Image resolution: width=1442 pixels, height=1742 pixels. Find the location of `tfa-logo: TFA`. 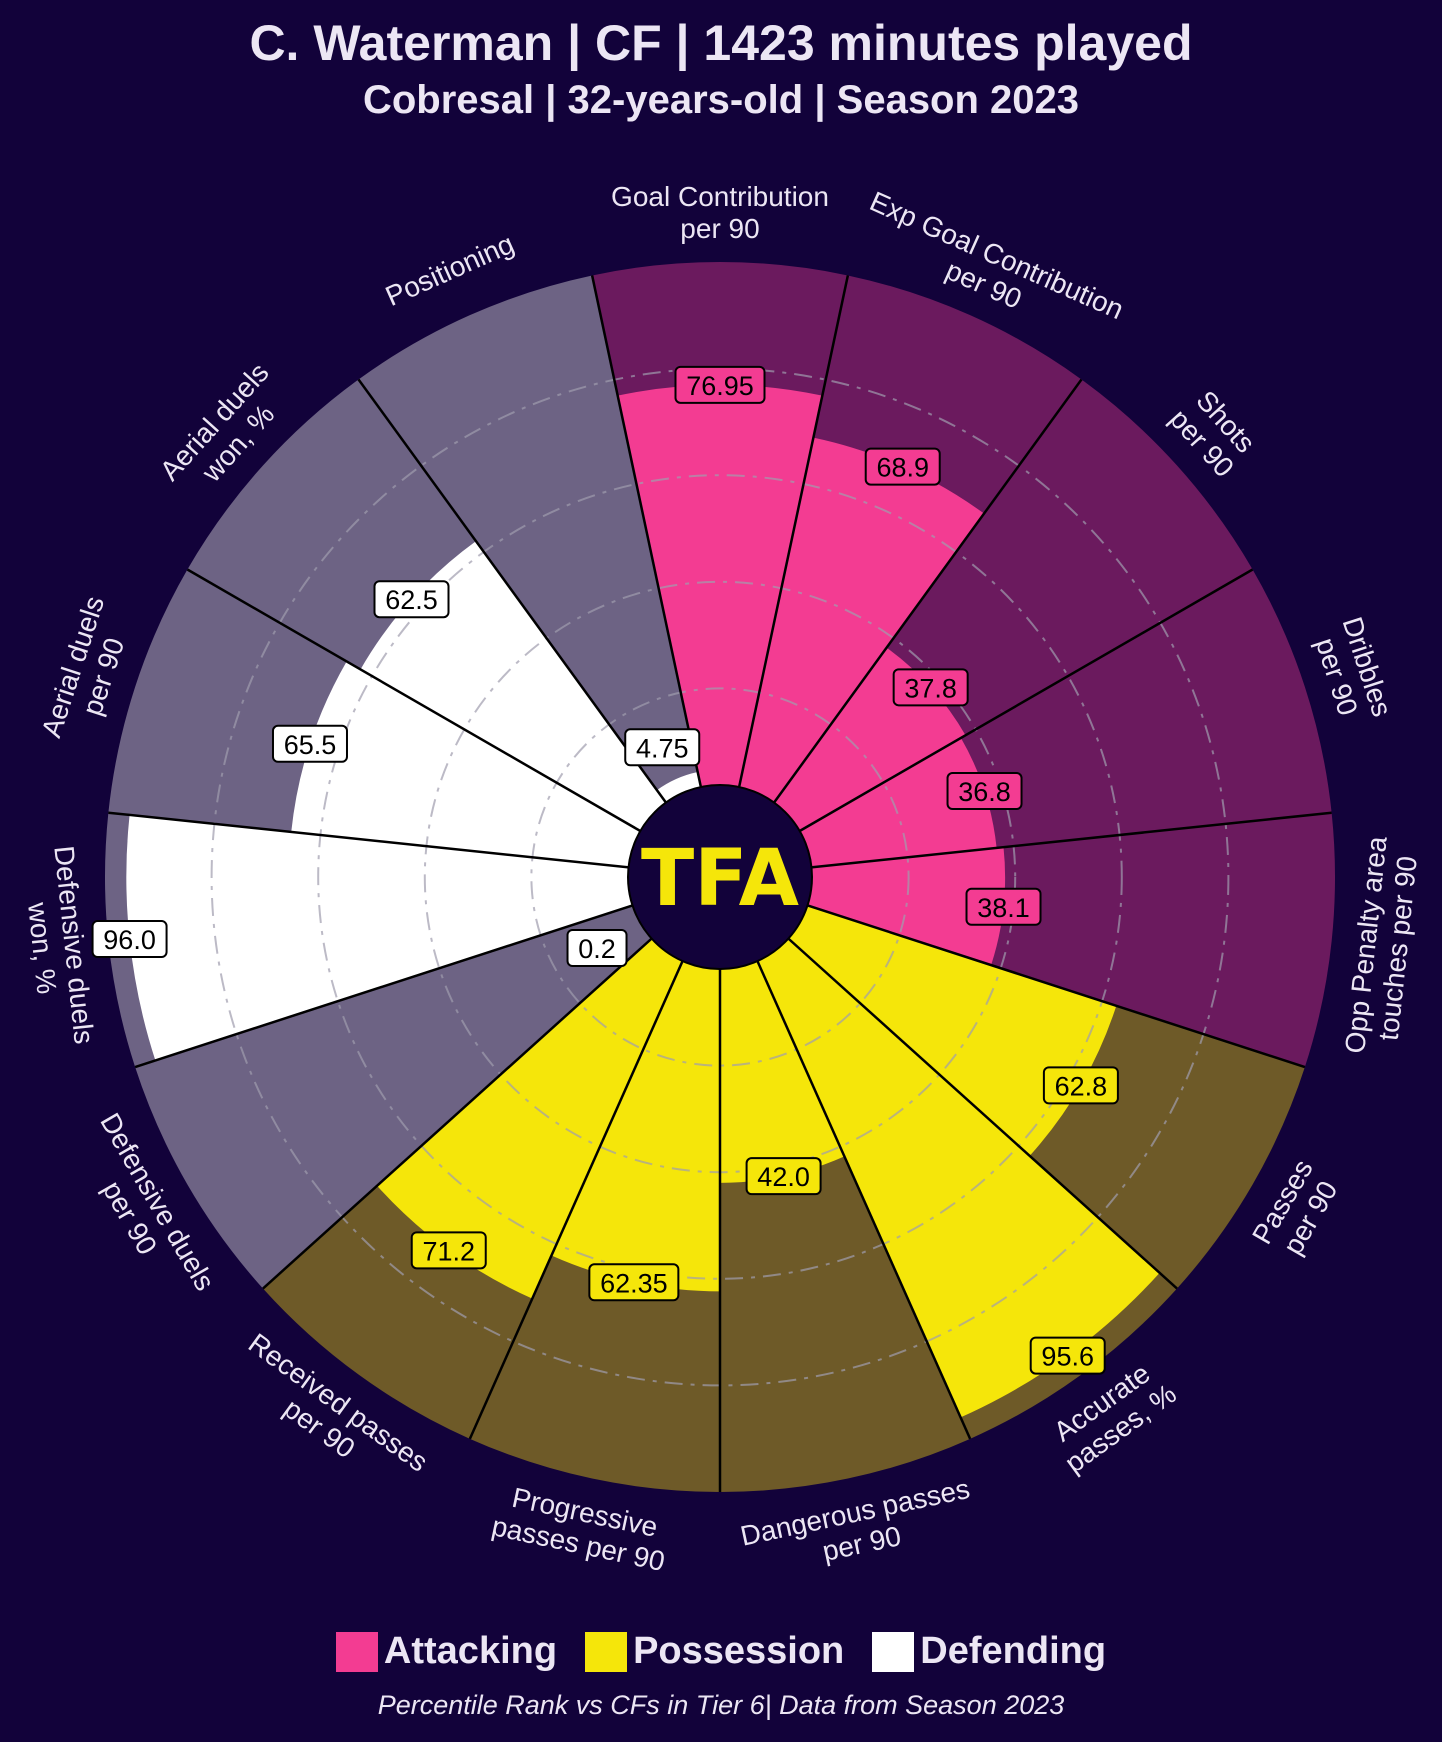

tfa-logo: TFA is located at coordinates (720, 879).